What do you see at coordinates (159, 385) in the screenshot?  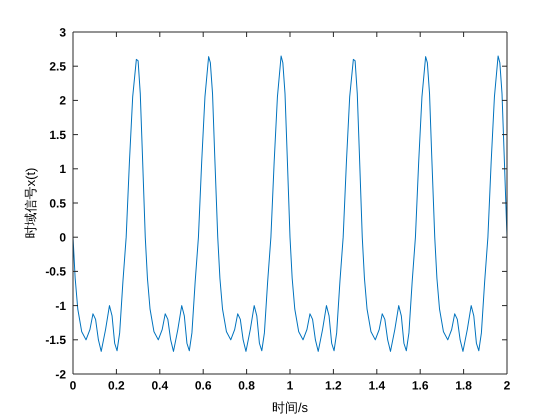 I see `x-tick-label: 0.4` at bounding box center [159, 385].